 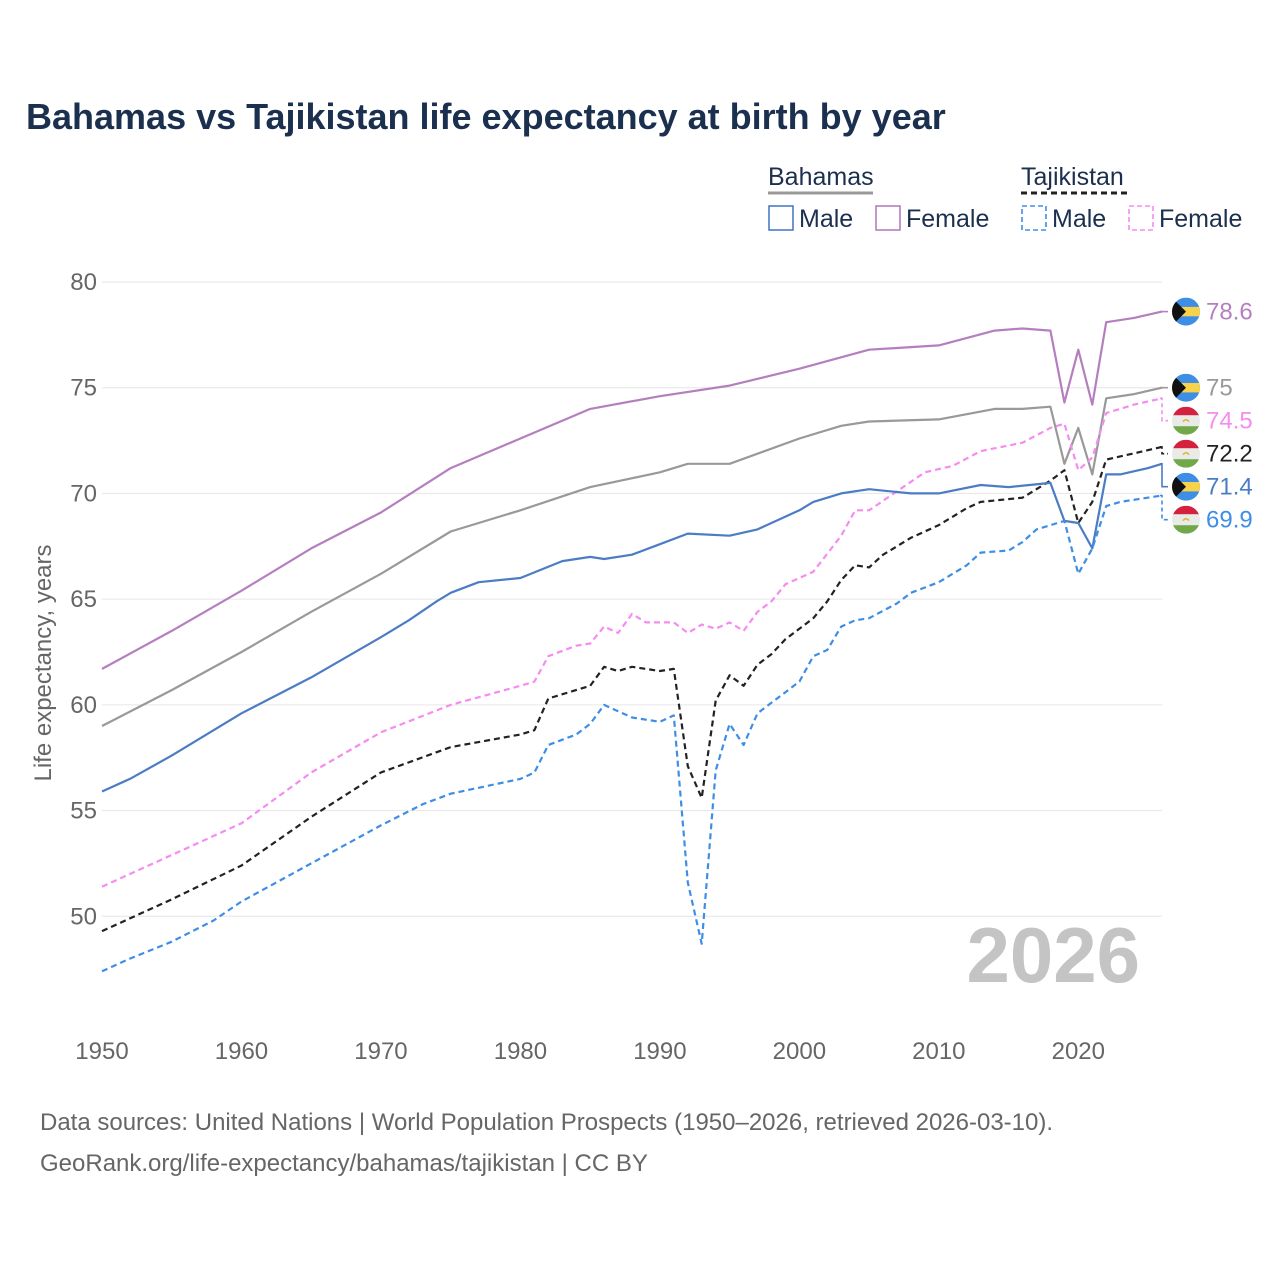 What do you see at coordinates (83, 388) in the screenshot?
I see `y-tick-75: 75` at bounding box center [83, 388].